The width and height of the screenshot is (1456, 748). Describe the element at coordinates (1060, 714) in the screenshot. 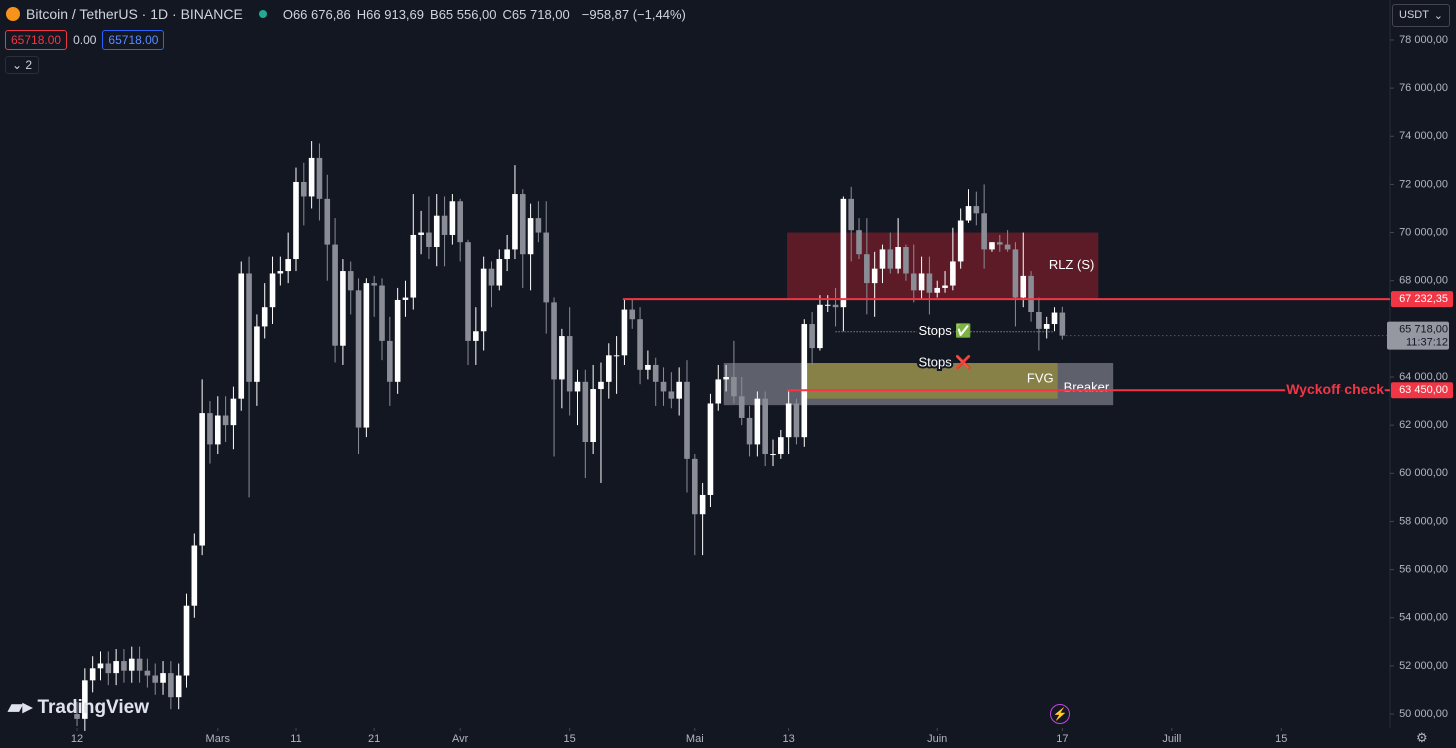

I see `alert-icon: ⚡` at that location.